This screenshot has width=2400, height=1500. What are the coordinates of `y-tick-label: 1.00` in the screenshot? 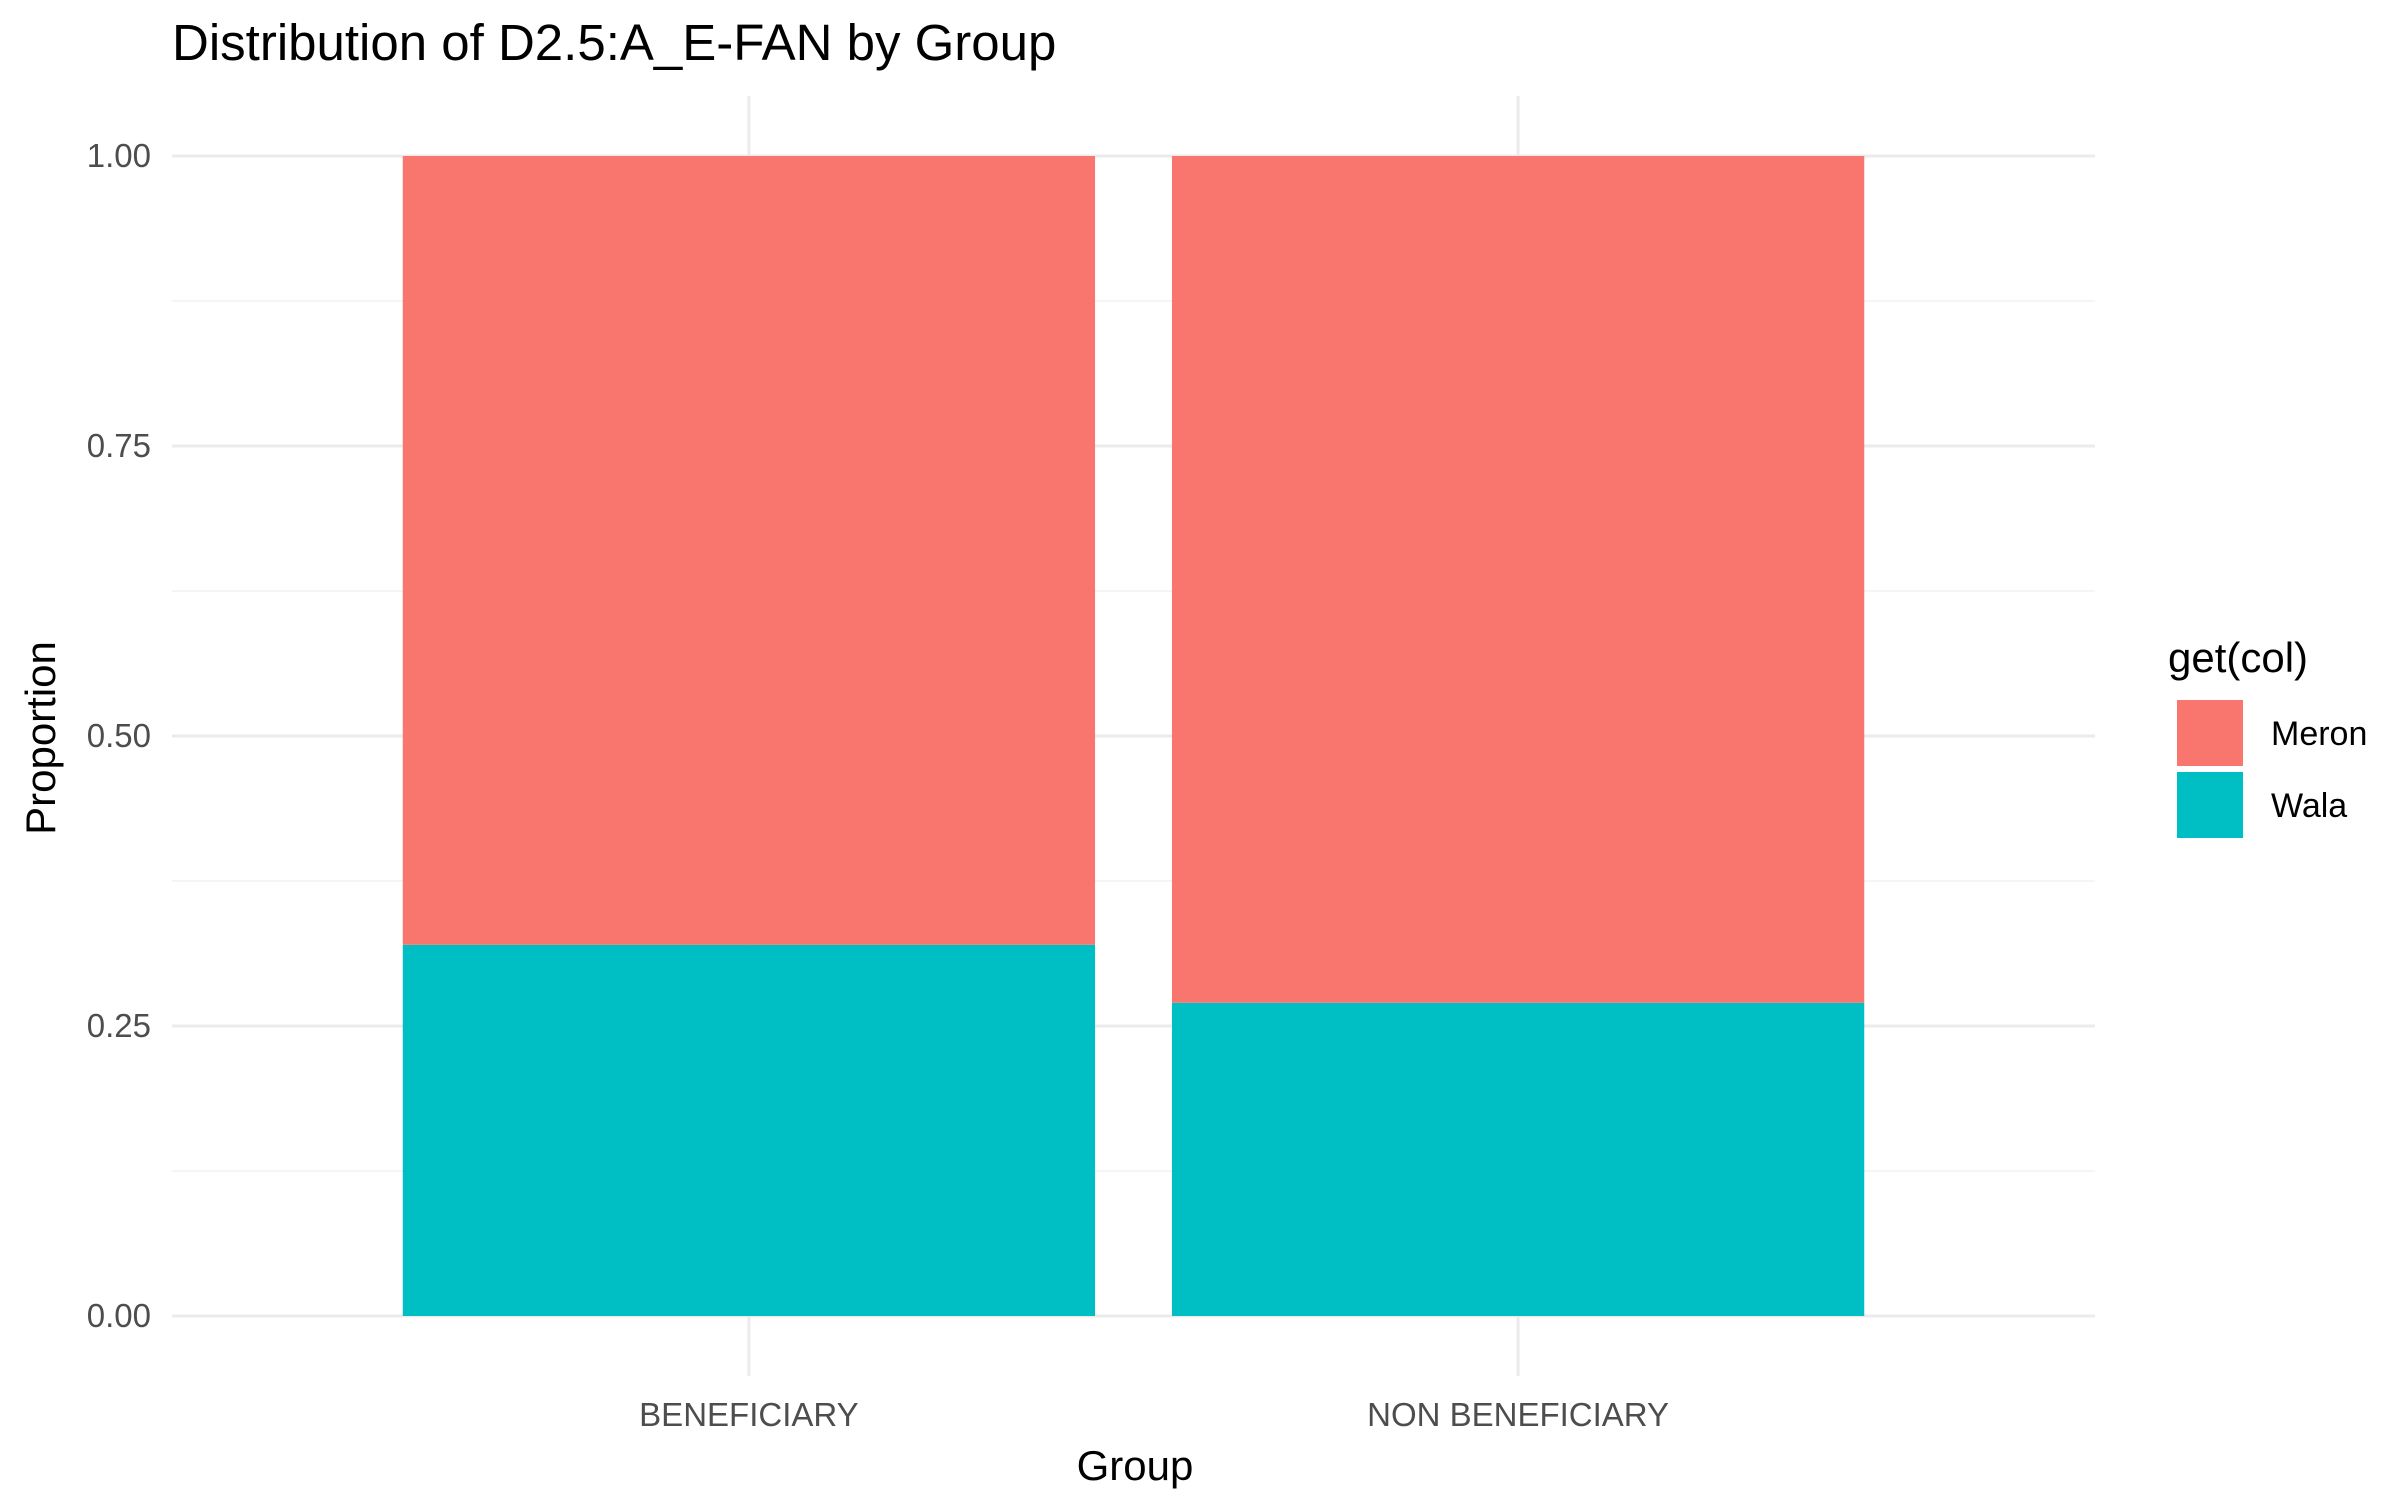 It's located at (119, 155).